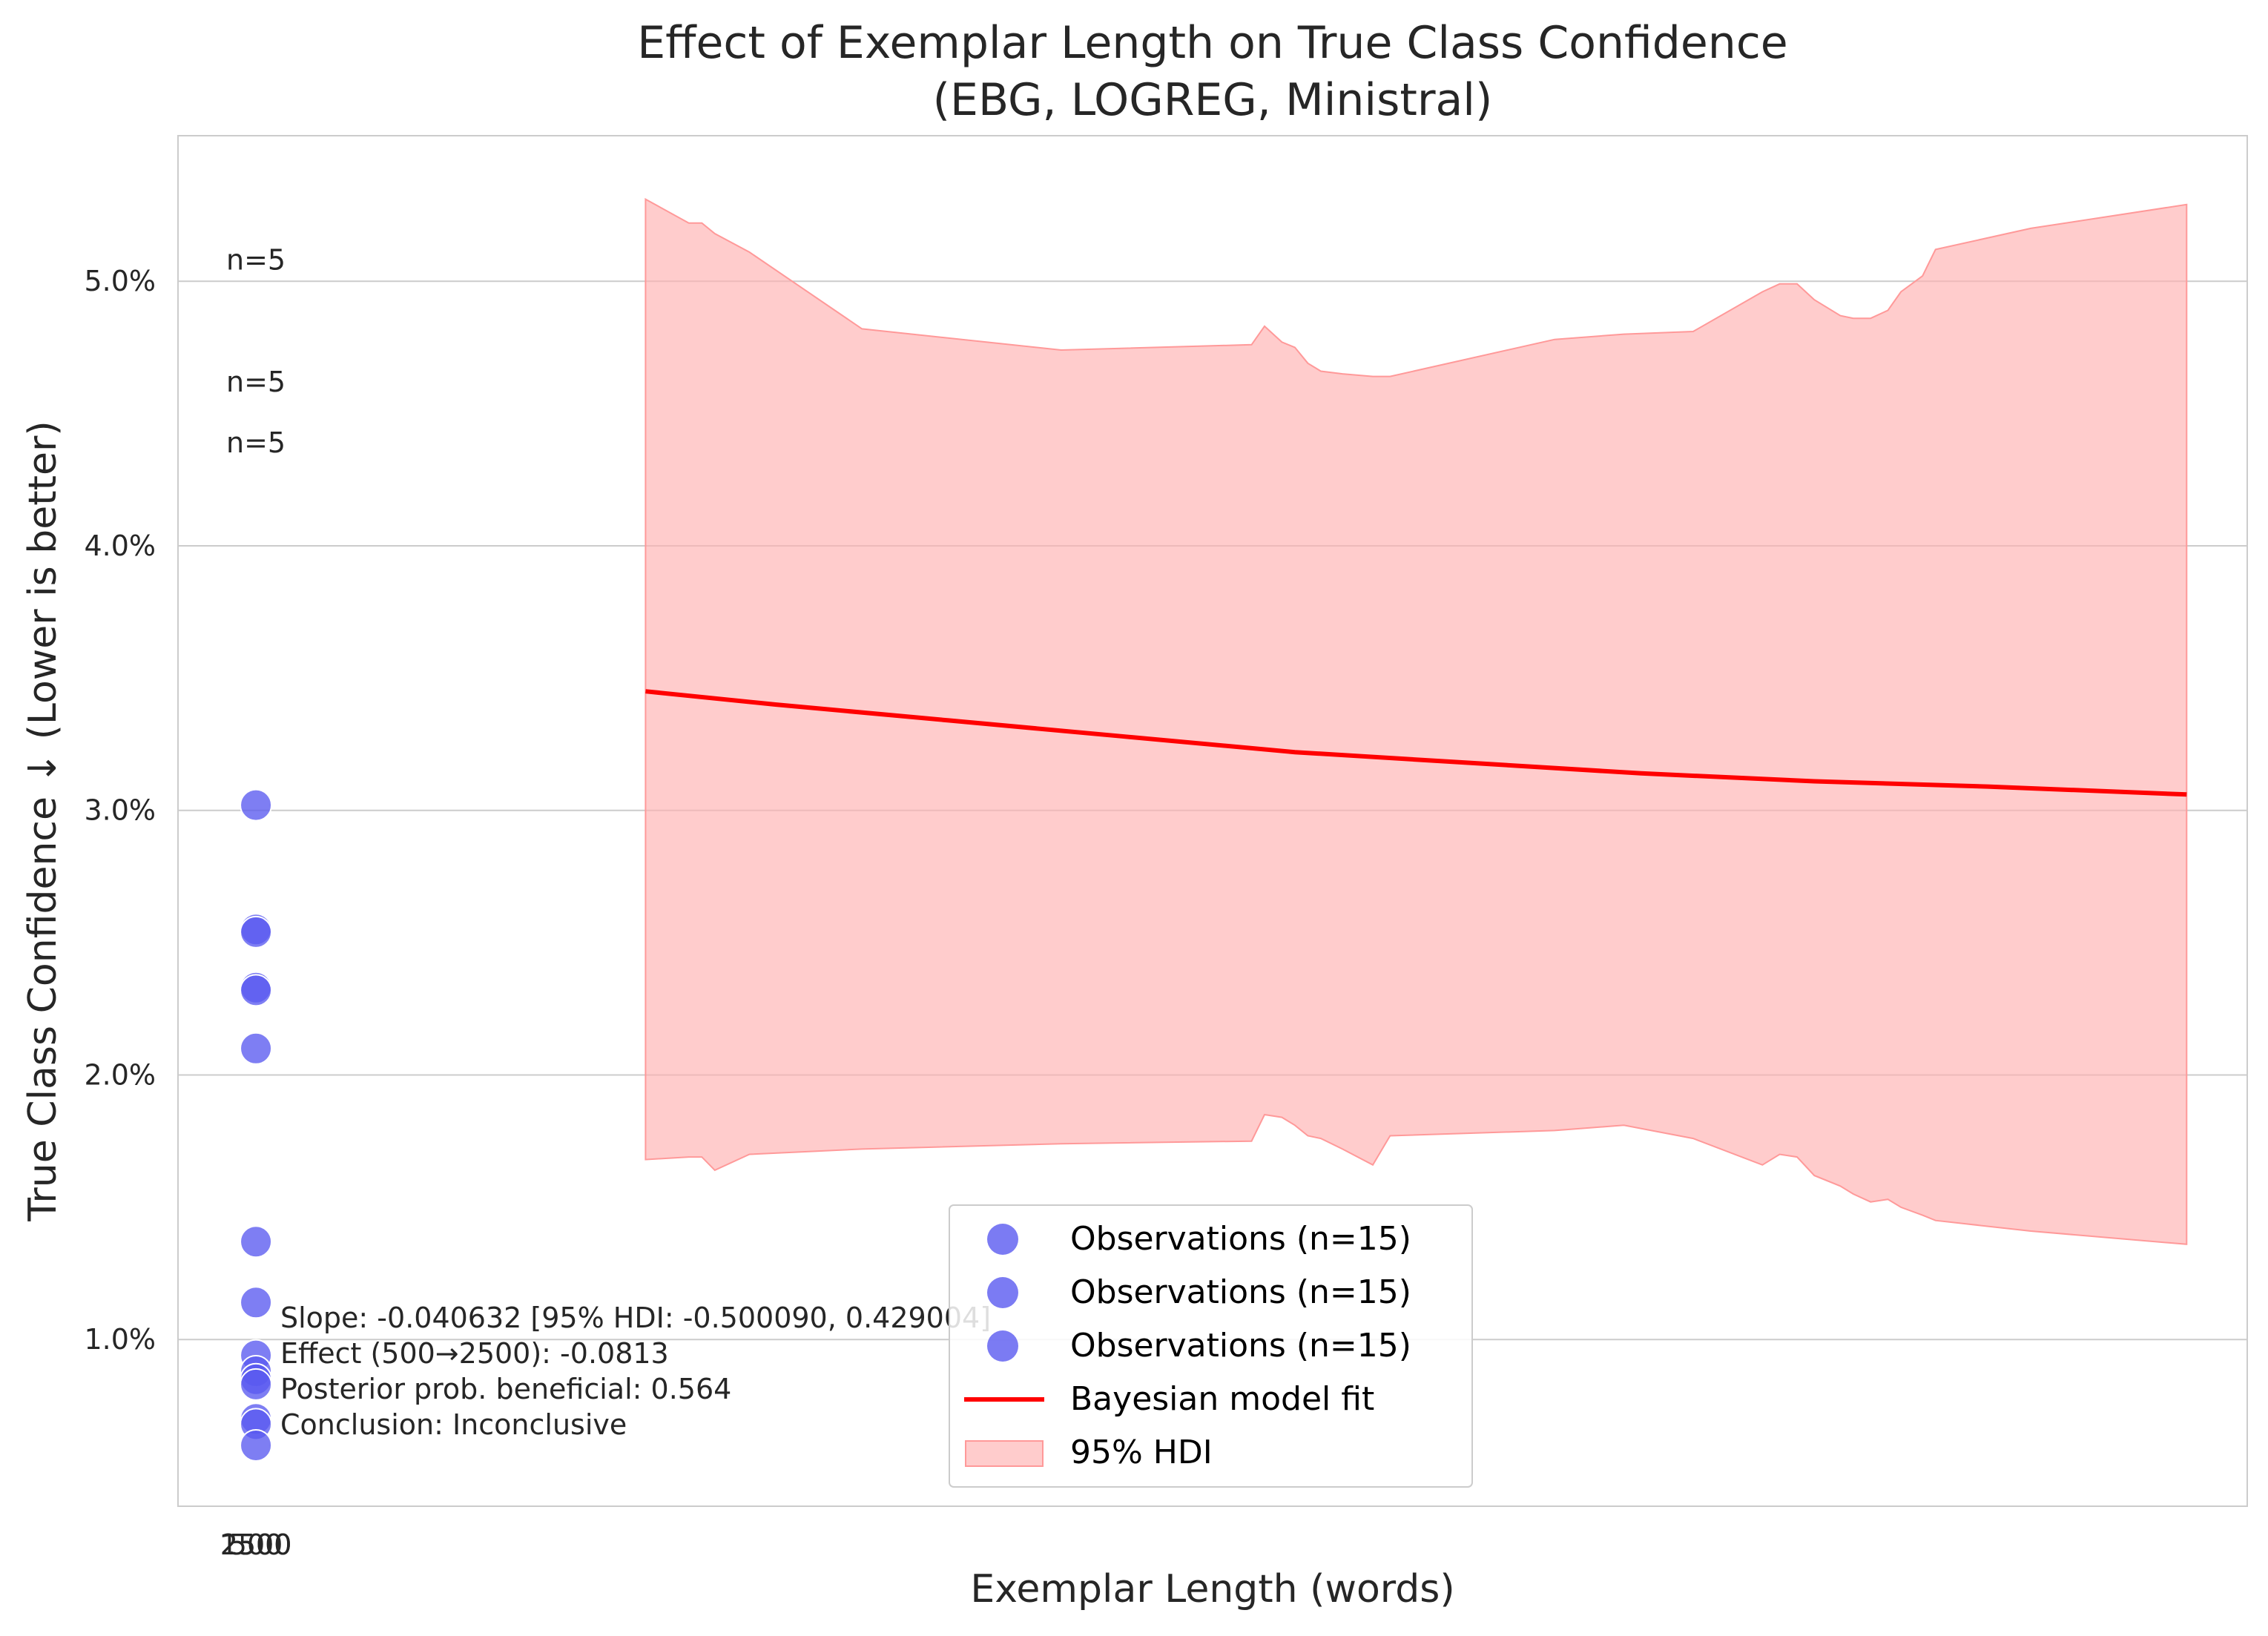 The width and height of the screenshot is (2268, 1636). Describe the element at coordinates (1004, 1454) in the screenshot. I see `legend-marker-patch` at that location.